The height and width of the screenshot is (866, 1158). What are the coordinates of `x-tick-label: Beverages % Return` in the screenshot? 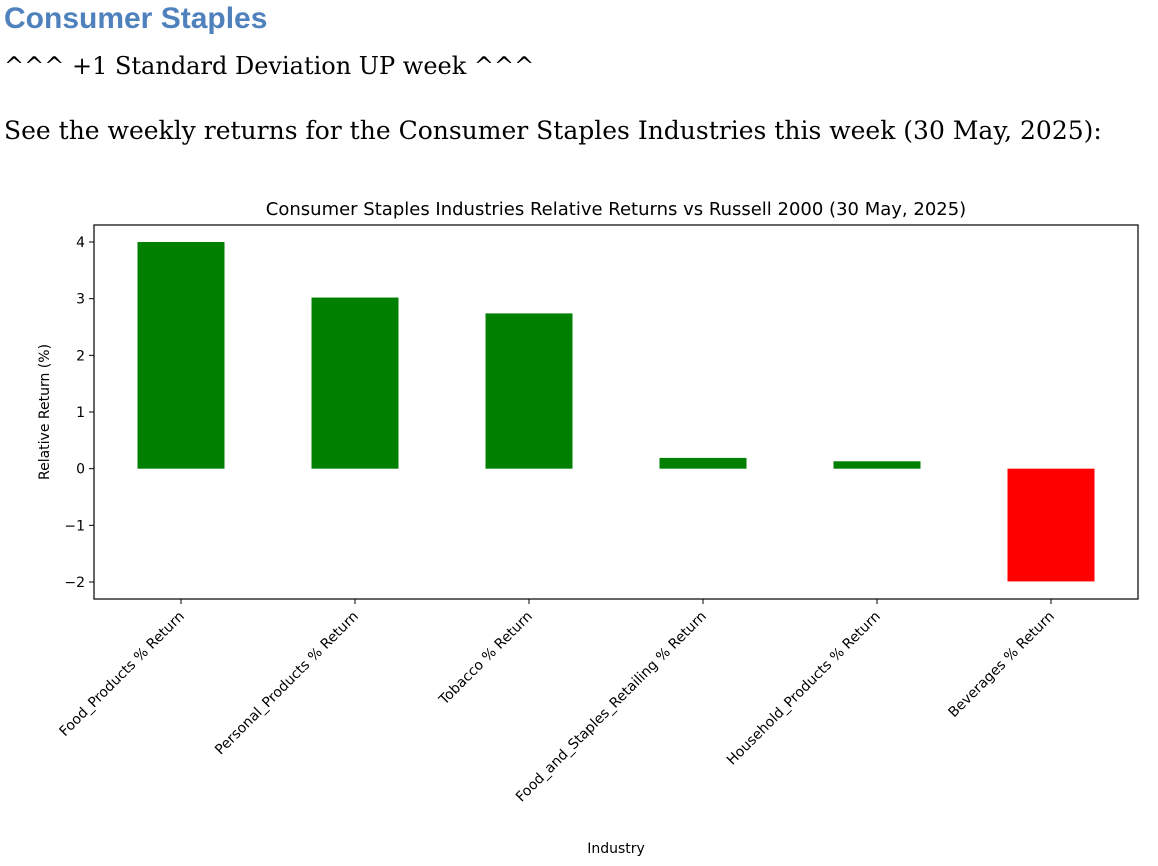 It's located at (1001, 665).